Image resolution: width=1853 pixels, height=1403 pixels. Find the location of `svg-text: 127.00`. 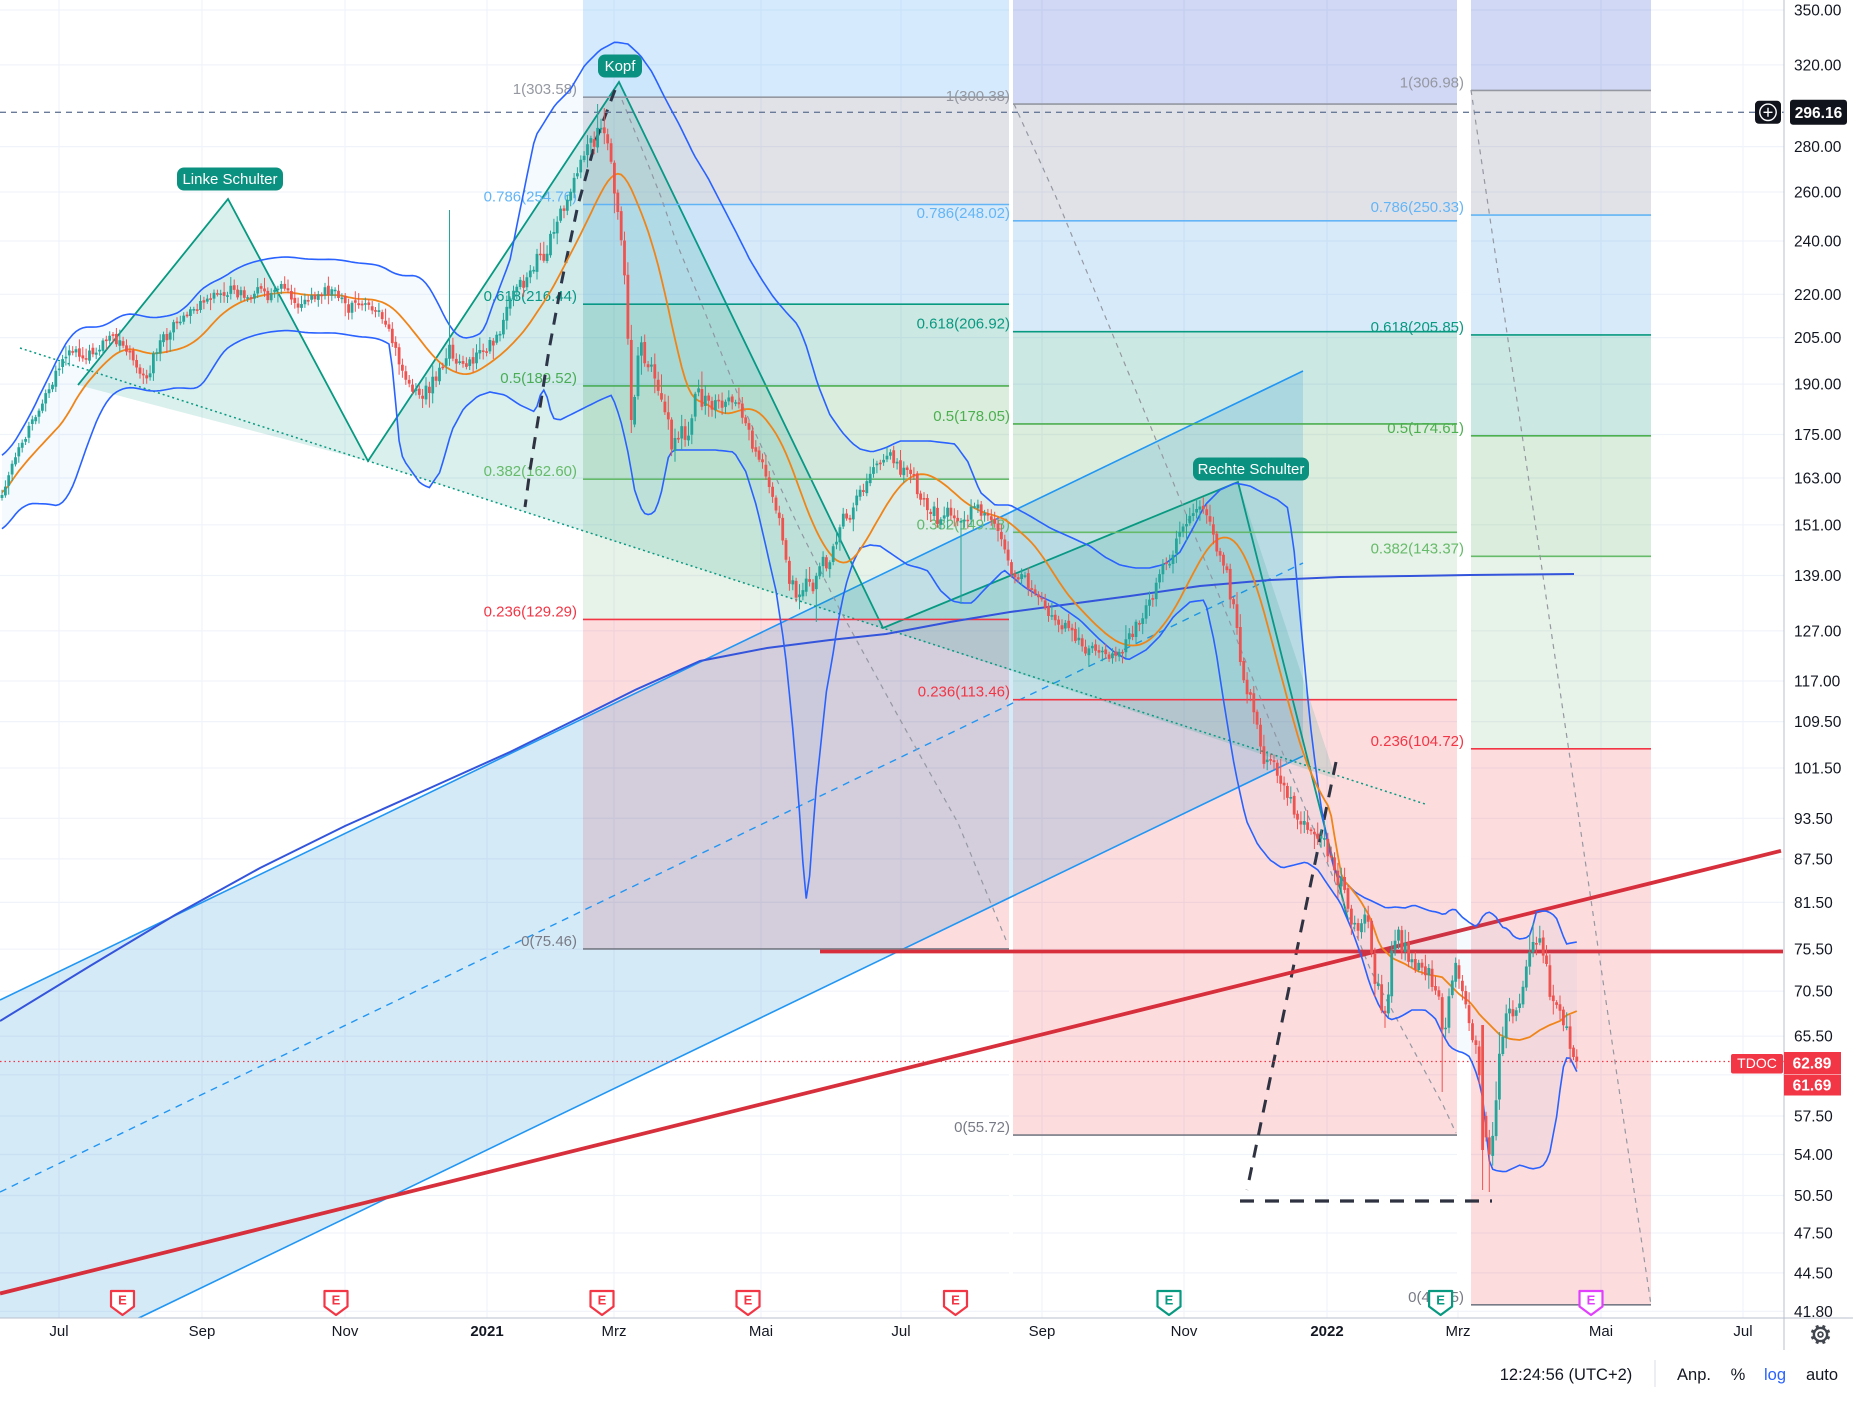

svg-text: 127.00 is located at coordinates (1818, 631).